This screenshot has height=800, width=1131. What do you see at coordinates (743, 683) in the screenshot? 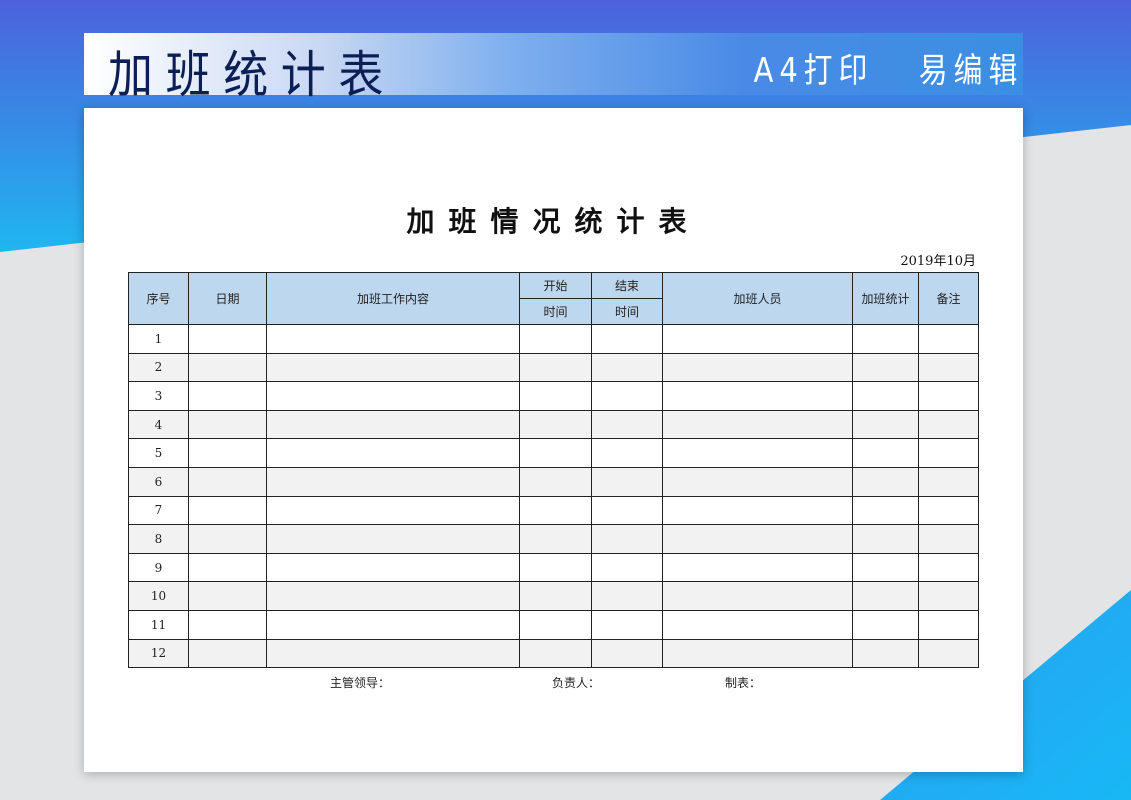
I see `footer-prepared-by: 制表：` at bounding box center [743, 683].